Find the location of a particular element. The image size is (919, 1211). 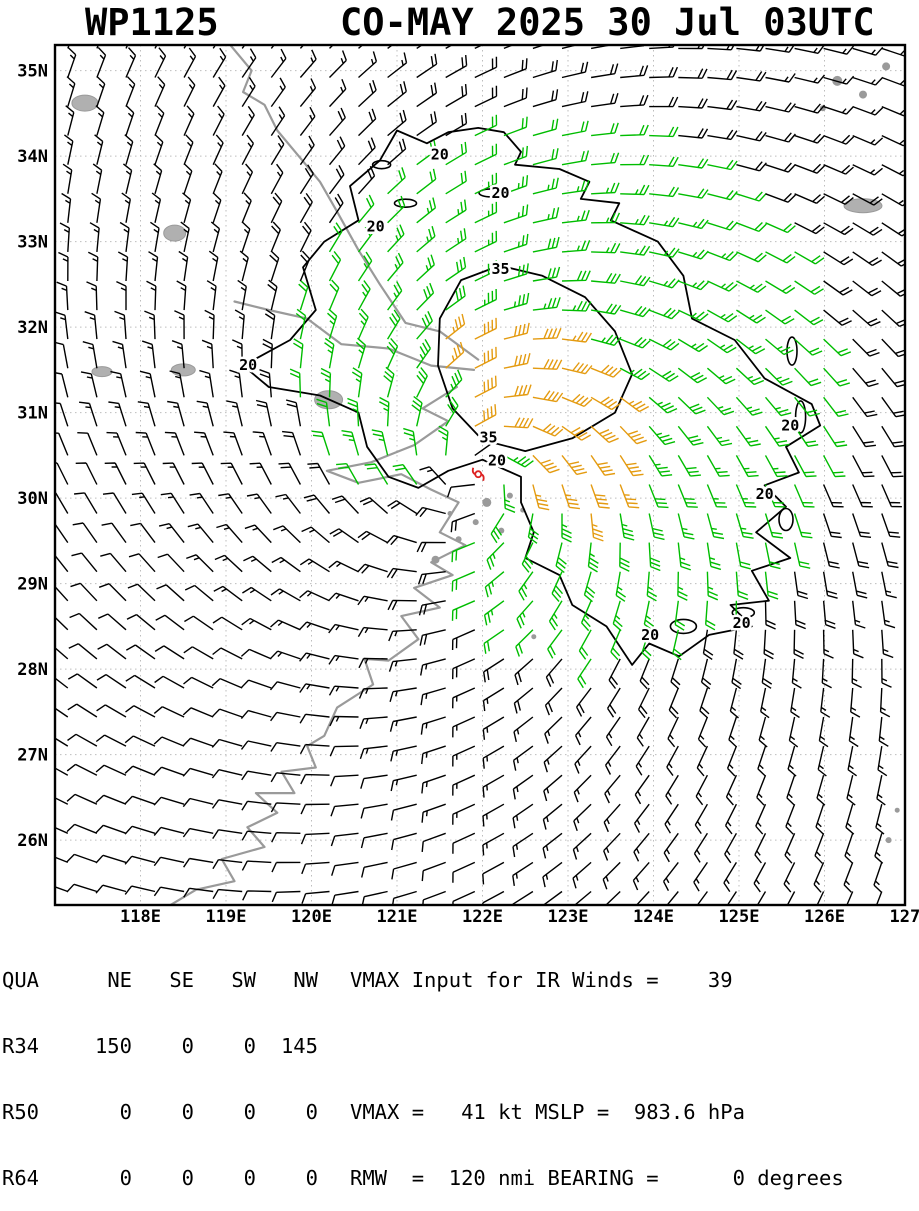

r50-row: R50 0 0 0 0 VMAX = 41 kt MSLP = 983.6 hPa is located at coordinates (423, 1112).